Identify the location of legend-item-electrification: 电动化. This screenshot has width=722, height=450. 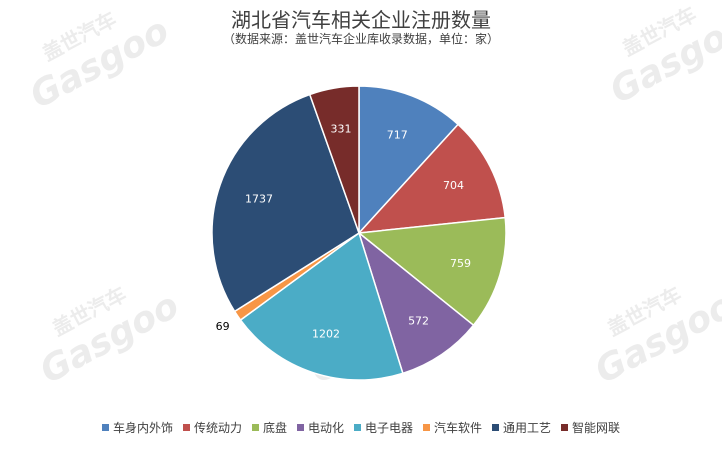
(320, 427).